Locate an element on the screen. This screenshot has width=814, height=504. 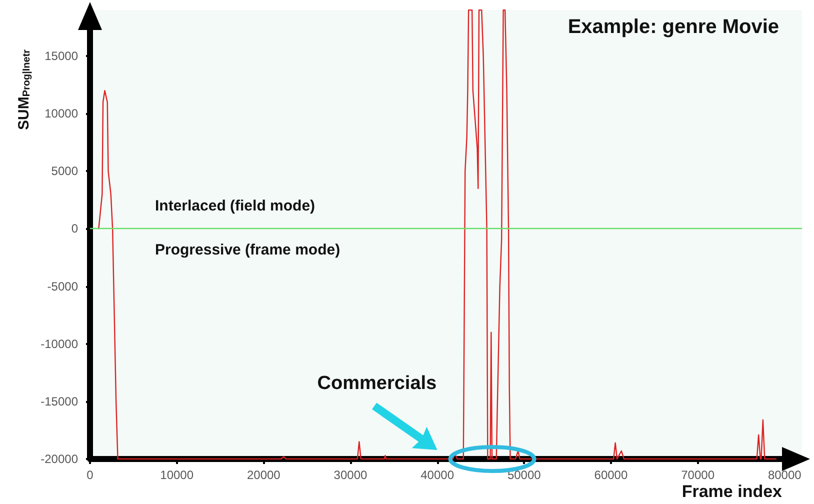
x-axis-title: Frame index is located at coordinates (732, 491).